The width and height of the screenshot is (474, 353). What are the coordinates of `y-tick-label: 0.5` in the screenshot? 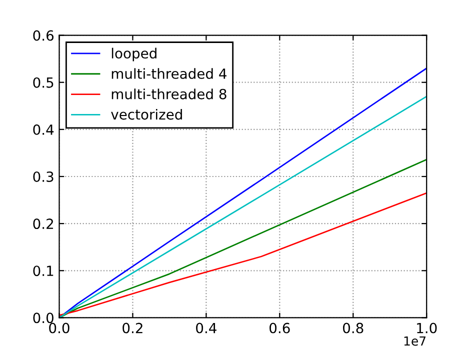 It's located at (43, 82).